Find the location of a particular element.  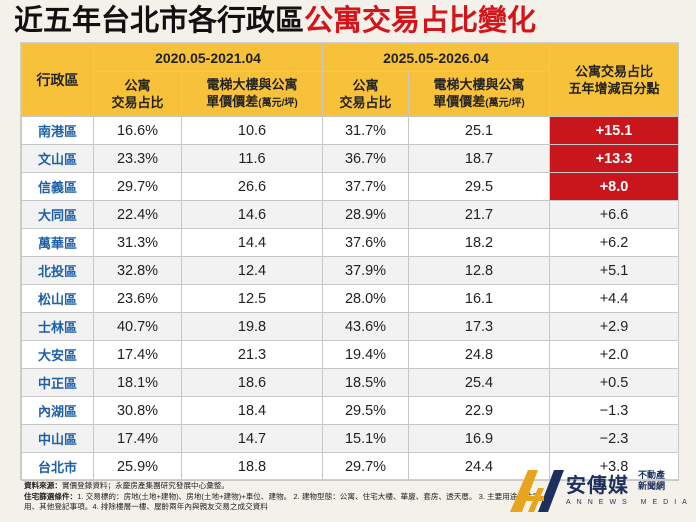

table-row: 信義區 29.7% 26.6 37.7% 29.5 +8.0 is located at coordinates (350, 186).